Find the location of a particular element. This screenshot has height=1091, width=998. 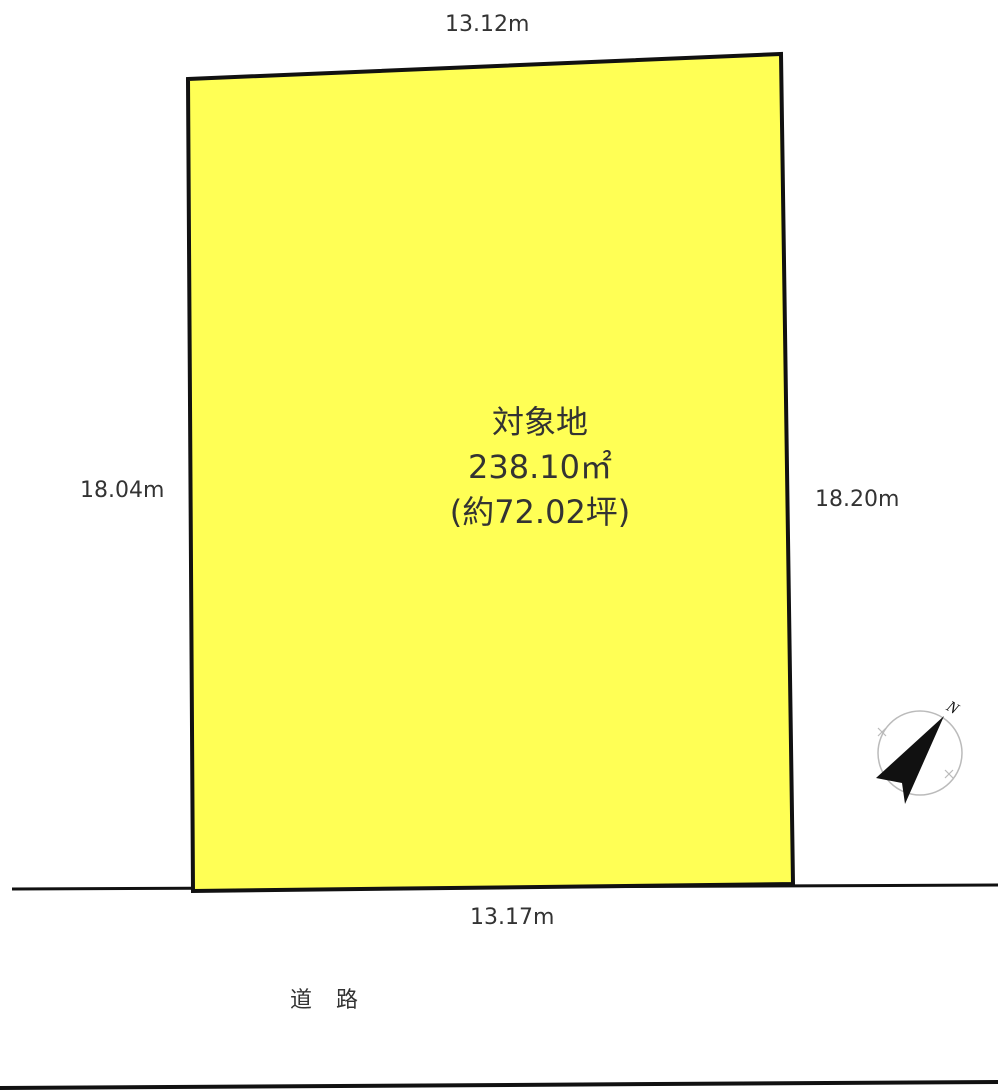

lot-info: 対象地 238.10㎡ (約72.02坪) is located at coordinates (540, 467).